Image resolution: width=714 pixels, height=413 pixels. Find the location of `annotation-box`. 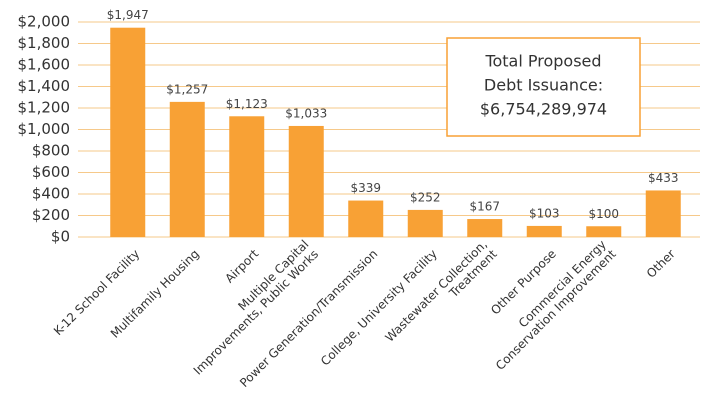

annotation-box is located at coordinates (543, 87).